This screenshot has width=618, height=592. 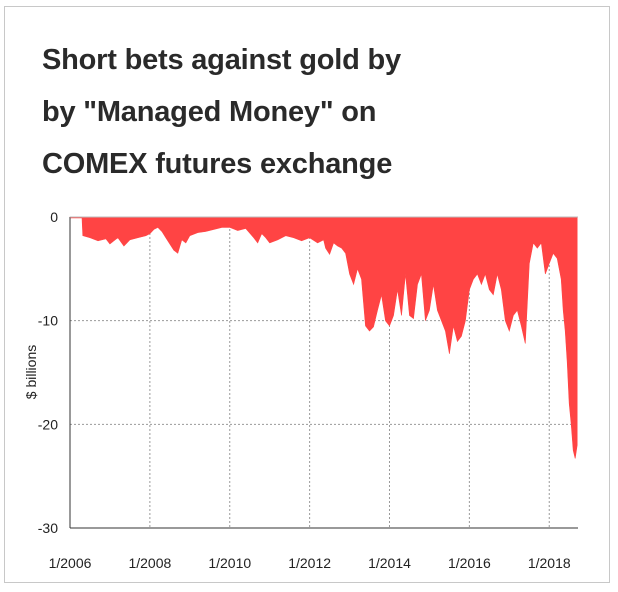 What do you see at coordinates (229, 563) in the screenshot?
I see `x-tick-label-2: 1/2010` at bounding box center [229, 563].